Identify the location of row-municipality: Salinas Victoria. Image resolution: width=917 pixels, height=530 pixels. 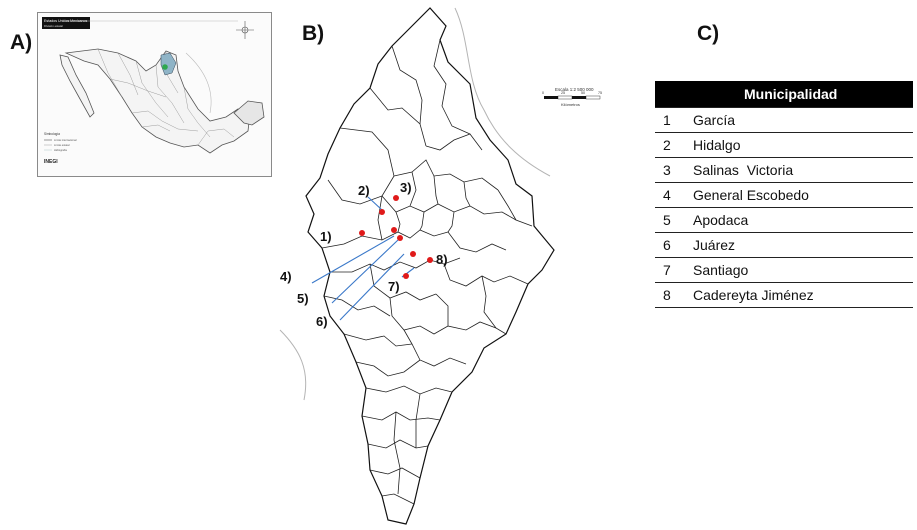
(803, 170).